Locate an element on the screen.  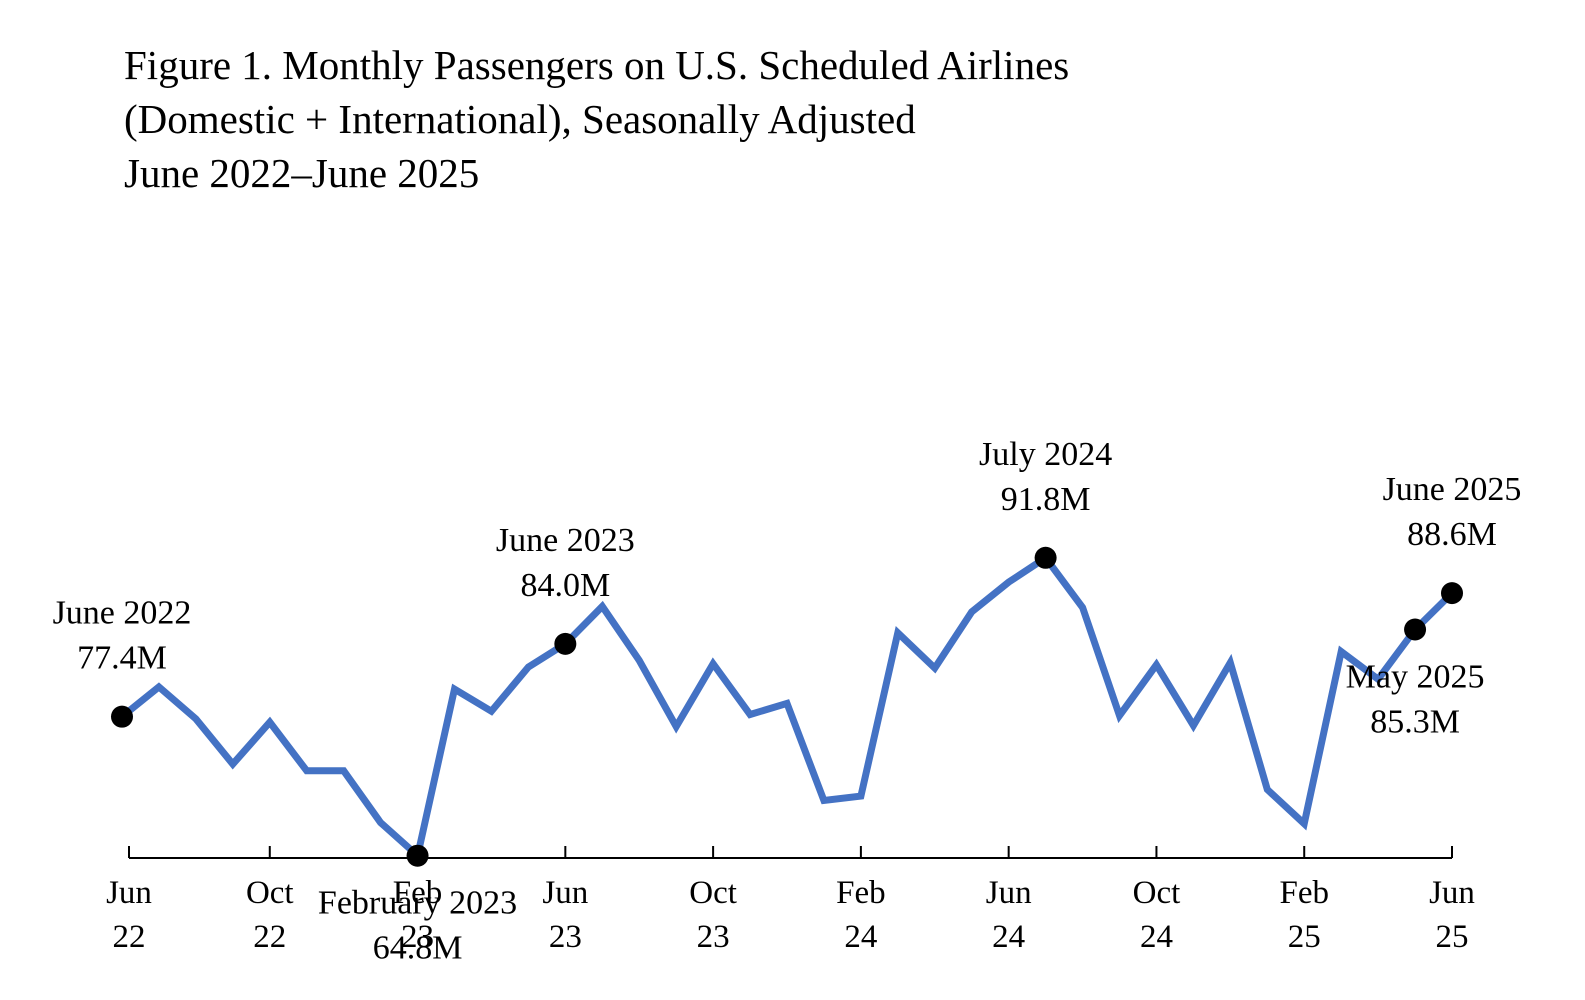
data-label-value: 84.0M is located at coordinates (565, 585).